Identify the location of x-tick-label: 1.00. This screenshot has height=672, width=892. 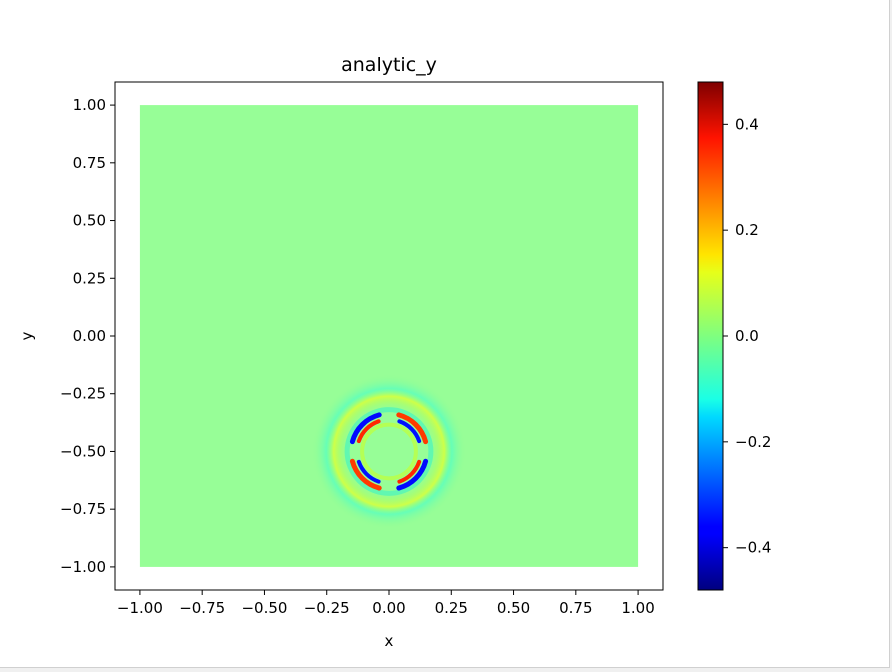
(637, 608).